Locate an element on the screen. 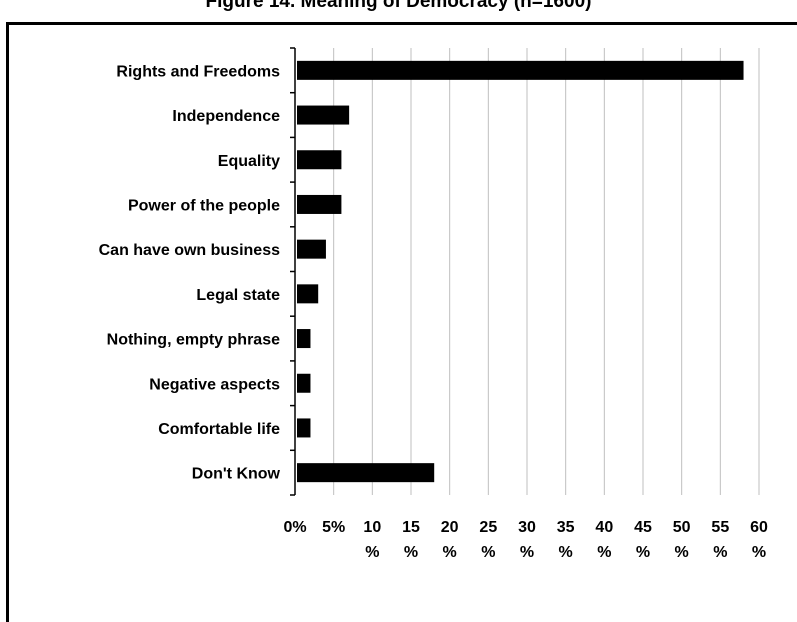 The width and height of the screenshot is (797, 622). category-label: Legal state is located at coordinates (238, 295).